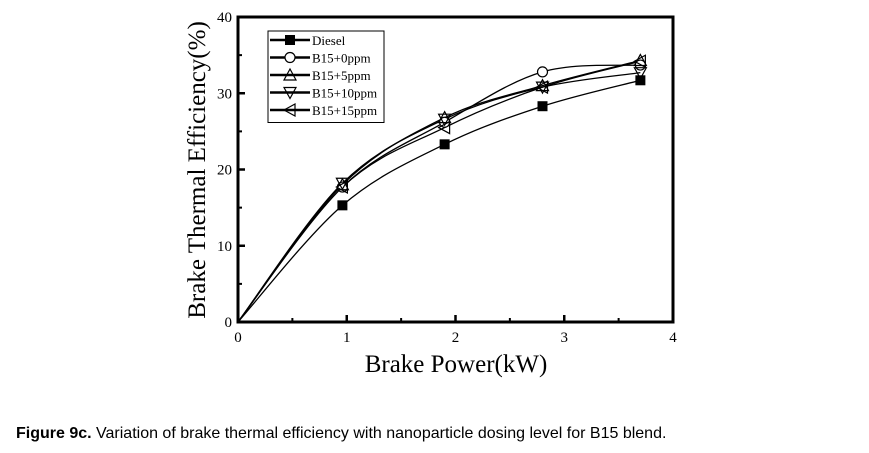 The image size is (869, 453). Describe the element at coordinates (238, 338) in the screenshot. I see `x-tick-label: 0` at that location.